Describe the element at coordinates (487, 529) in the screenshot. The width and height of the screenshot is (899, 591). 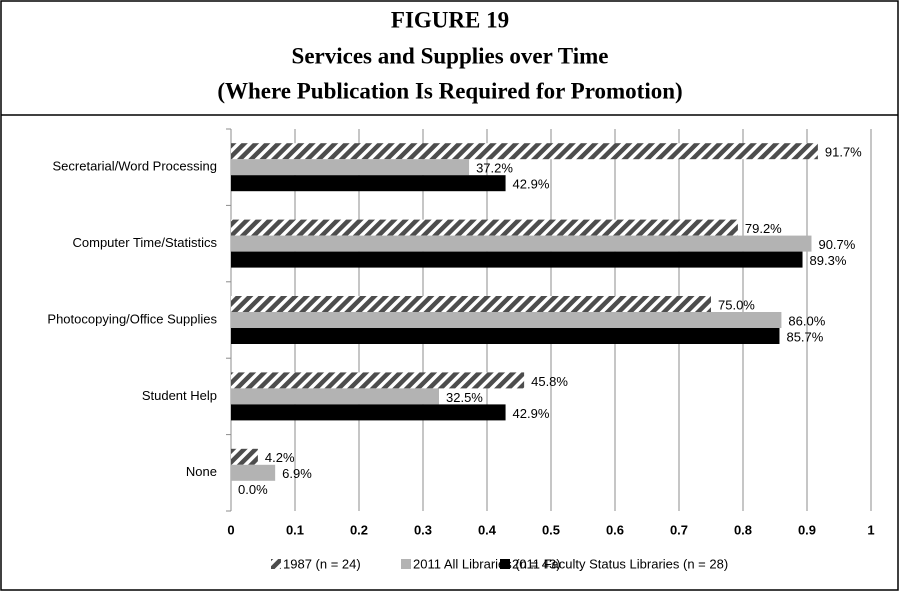
I see `x-tick-label: 0.4` at that location.